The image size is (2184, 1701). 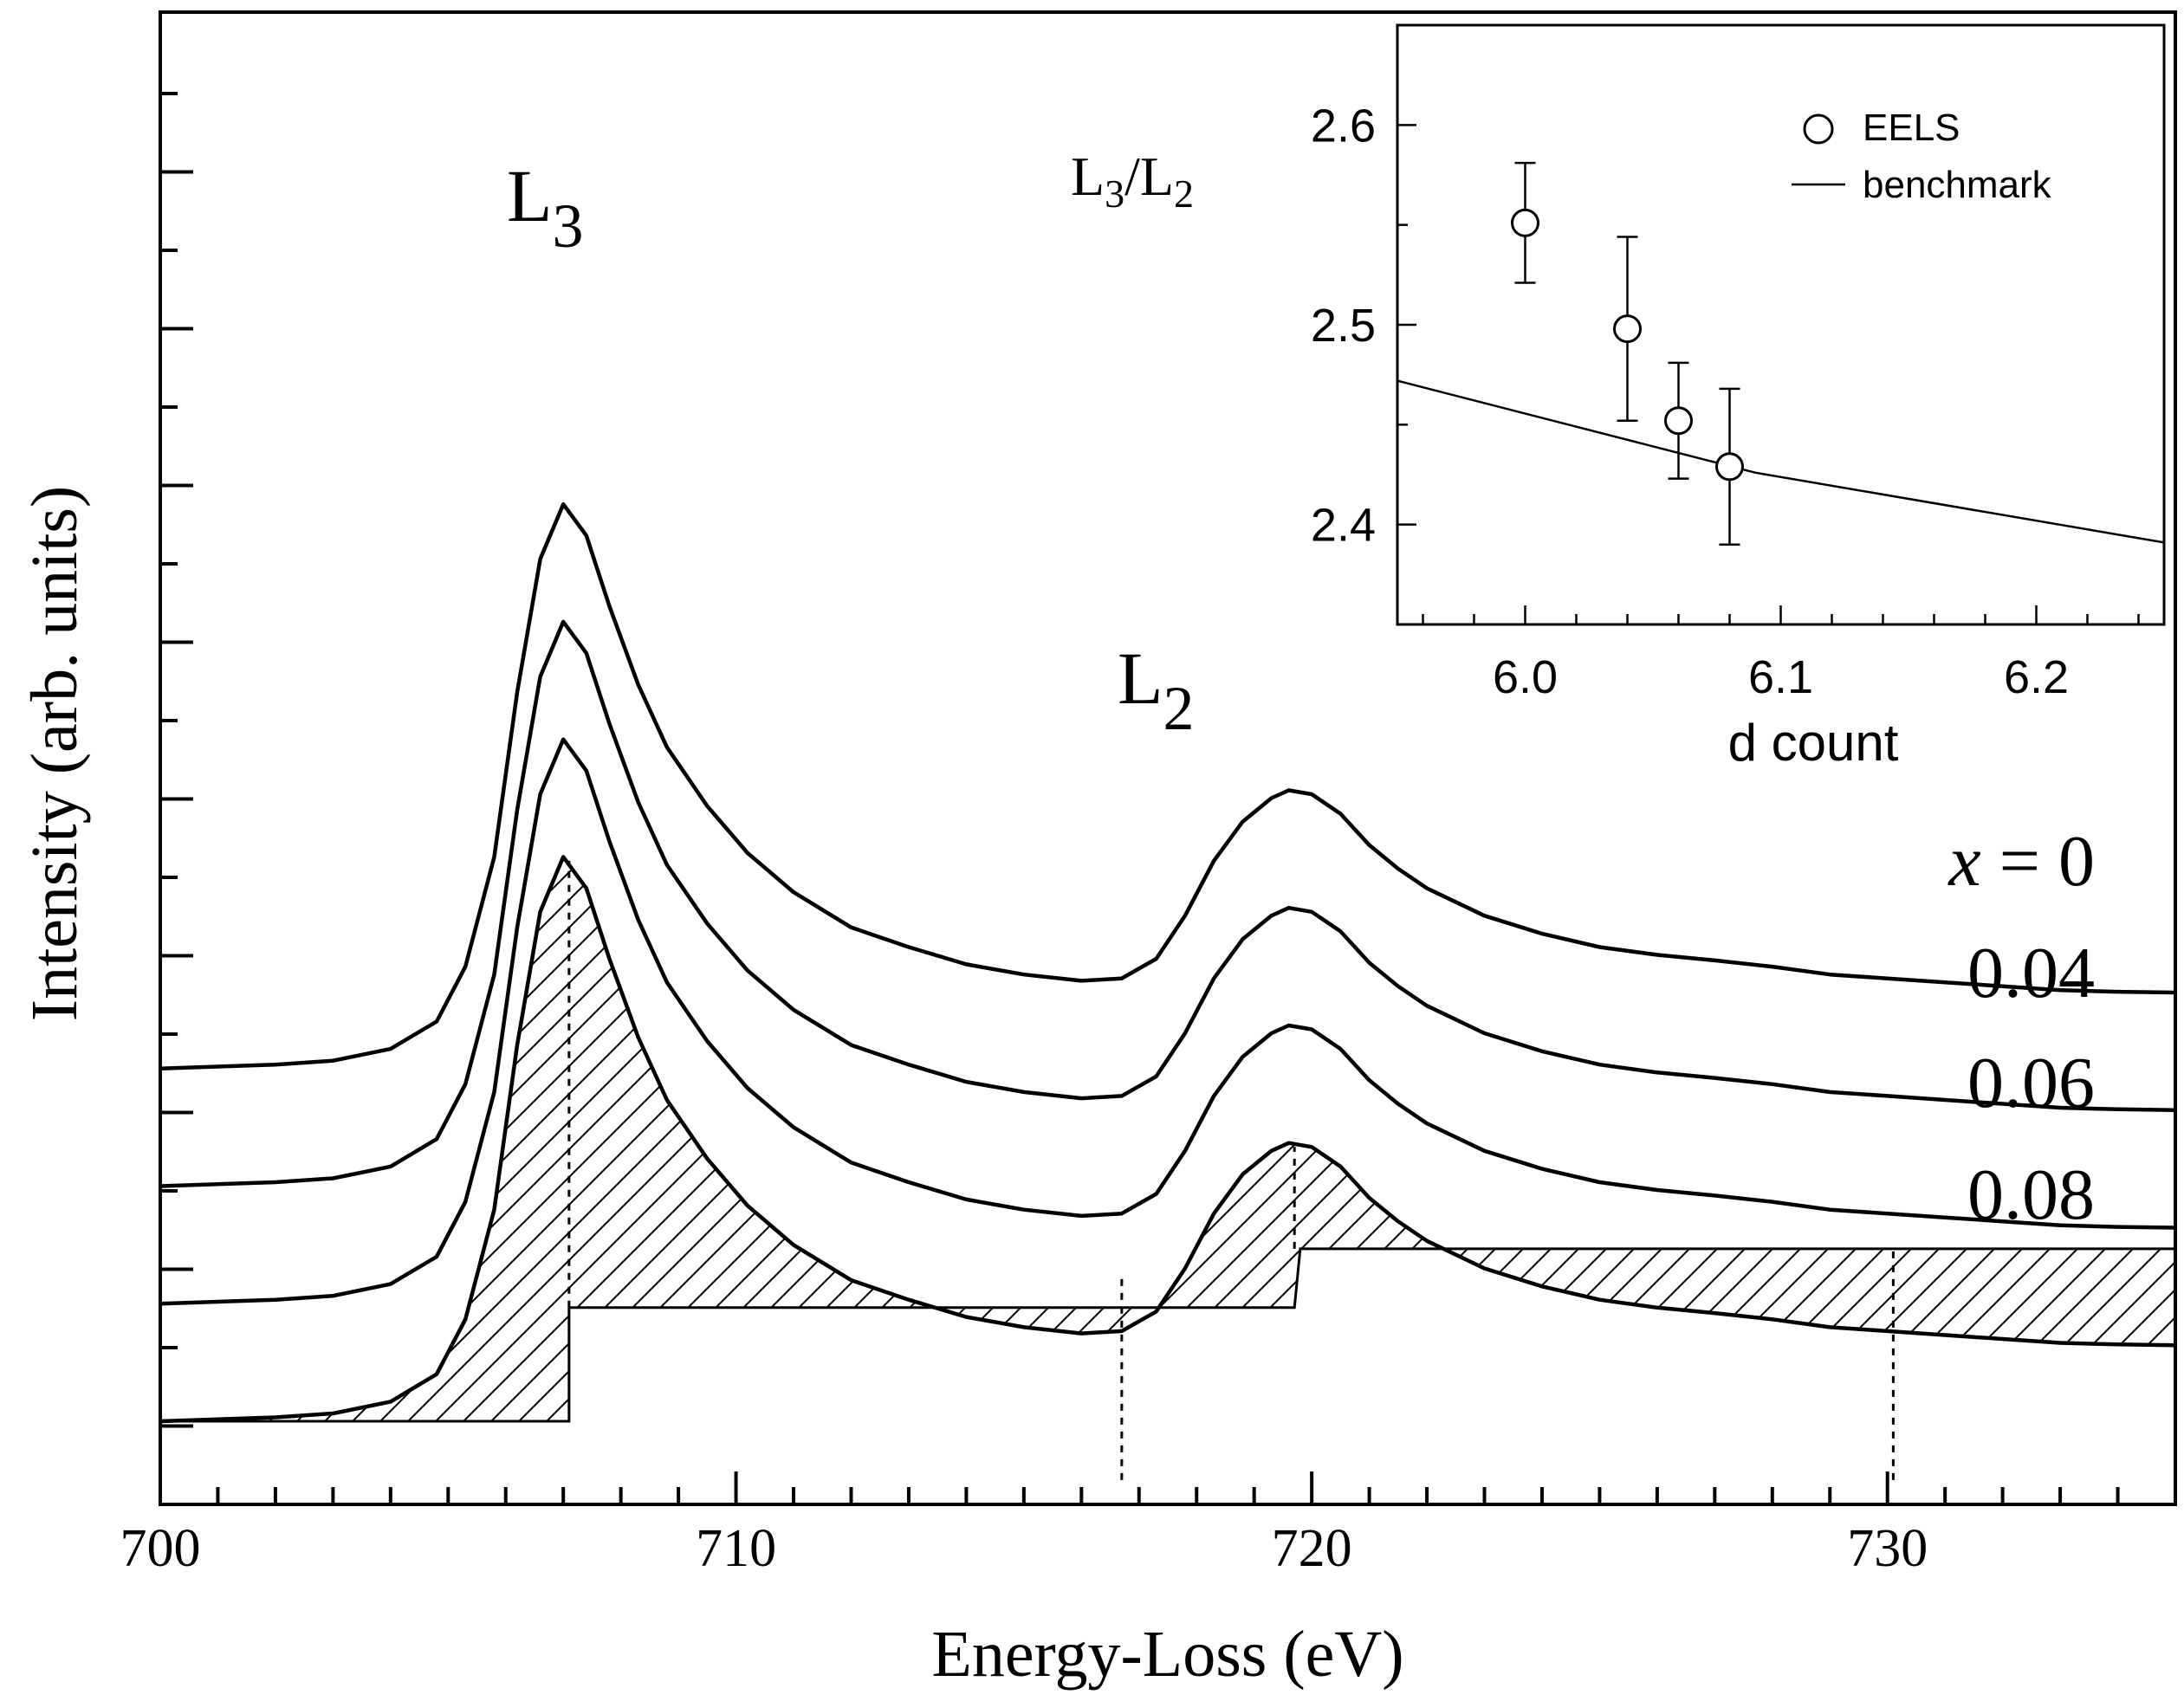 I want to click on inset-x-tick-label: 6.2, so click(x=2036, y=677).